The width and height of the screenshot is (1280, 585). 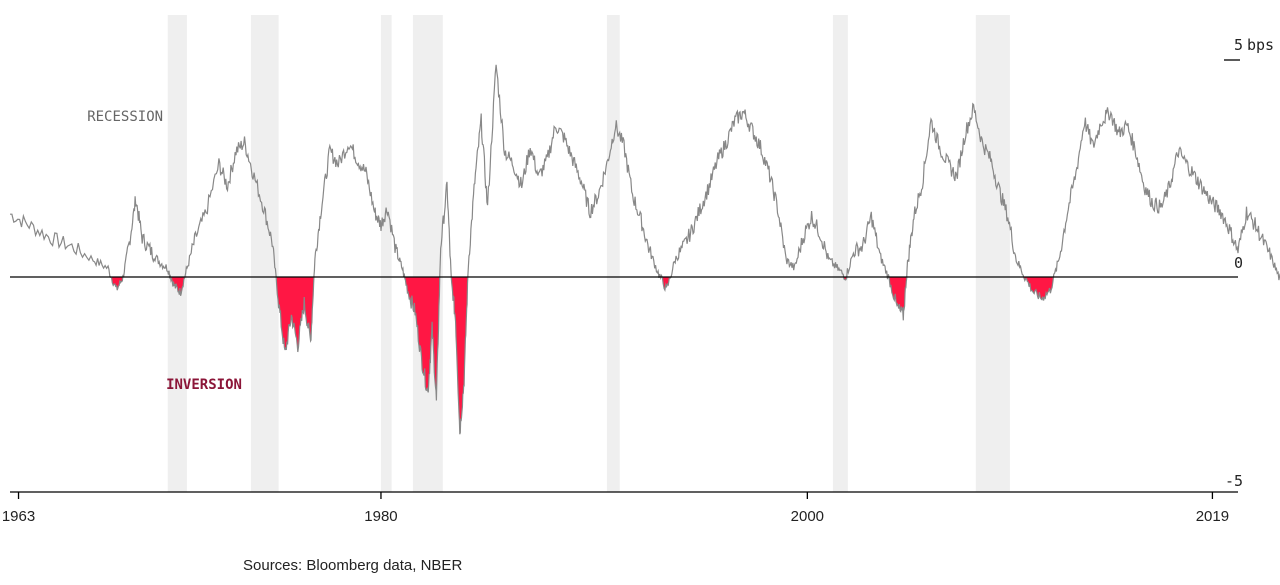 I want to click on source-note: Sources: Bloomberg data, NBER, so click(x=353, y=565).